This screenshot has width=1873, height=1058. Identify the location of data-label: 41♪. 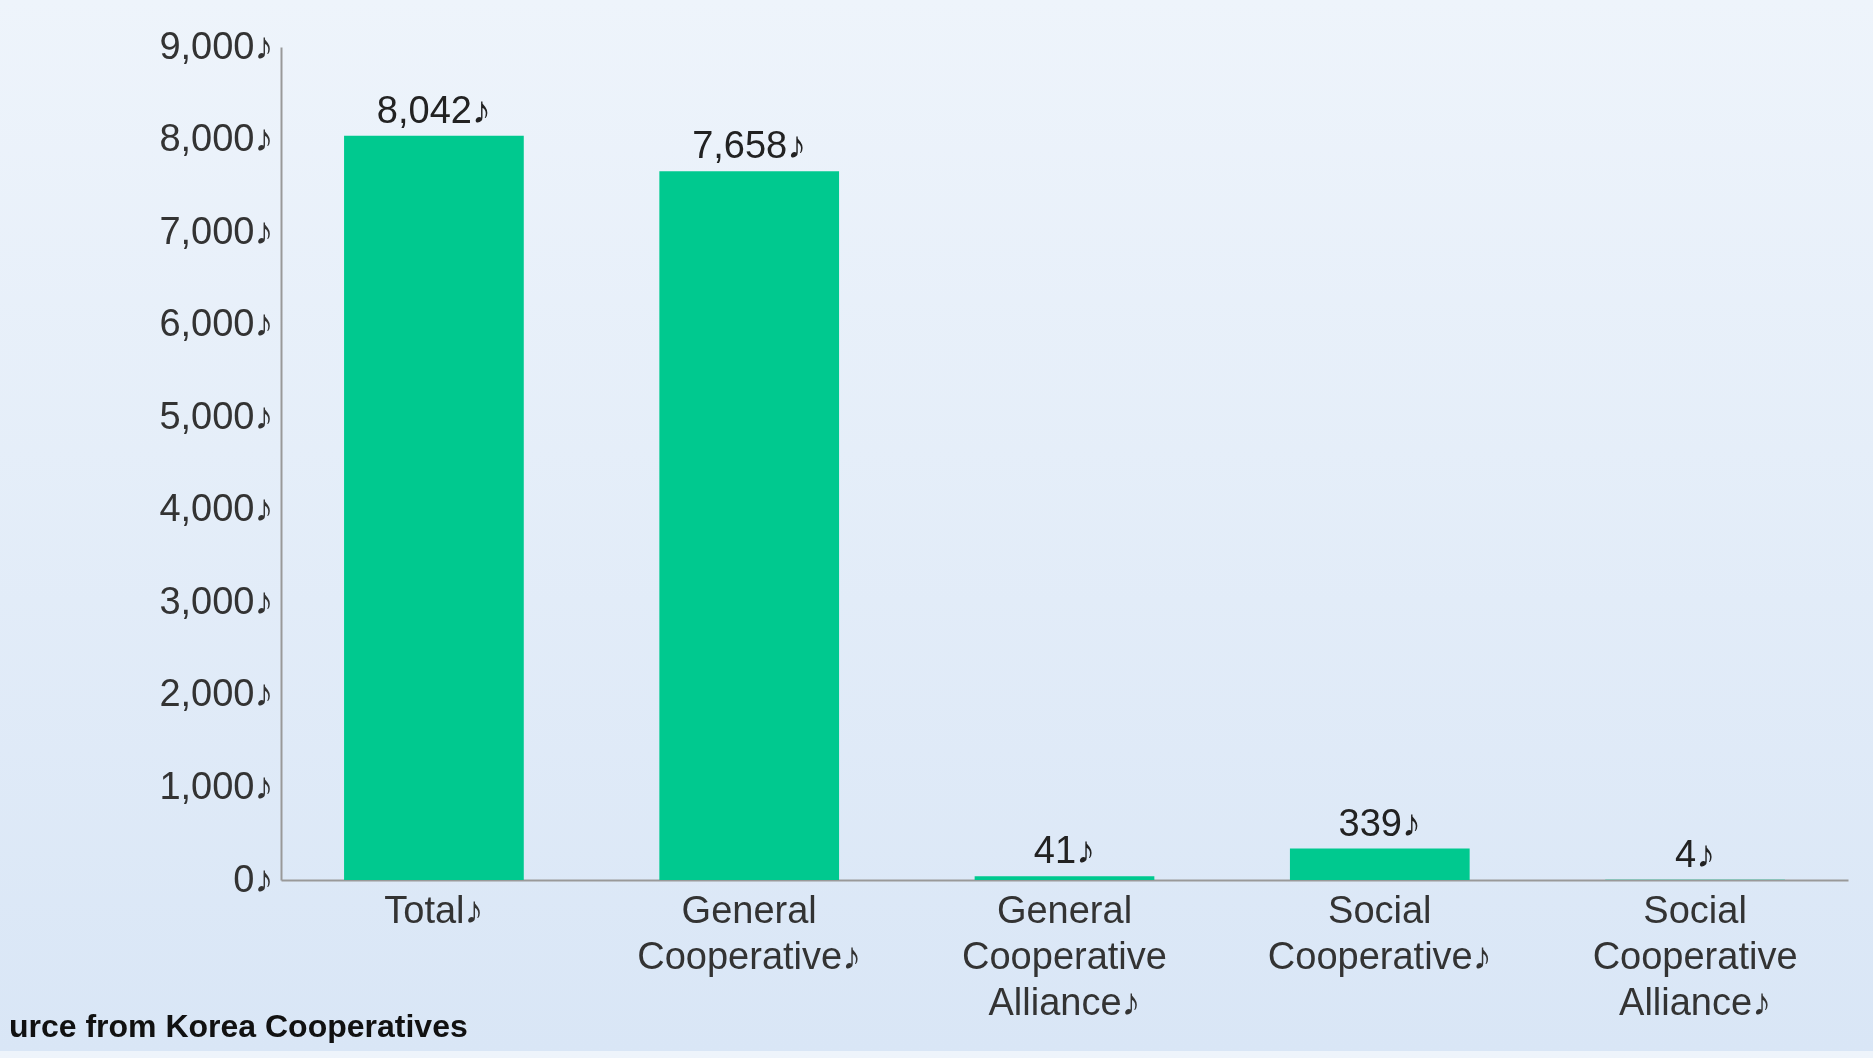
(1064, 850).